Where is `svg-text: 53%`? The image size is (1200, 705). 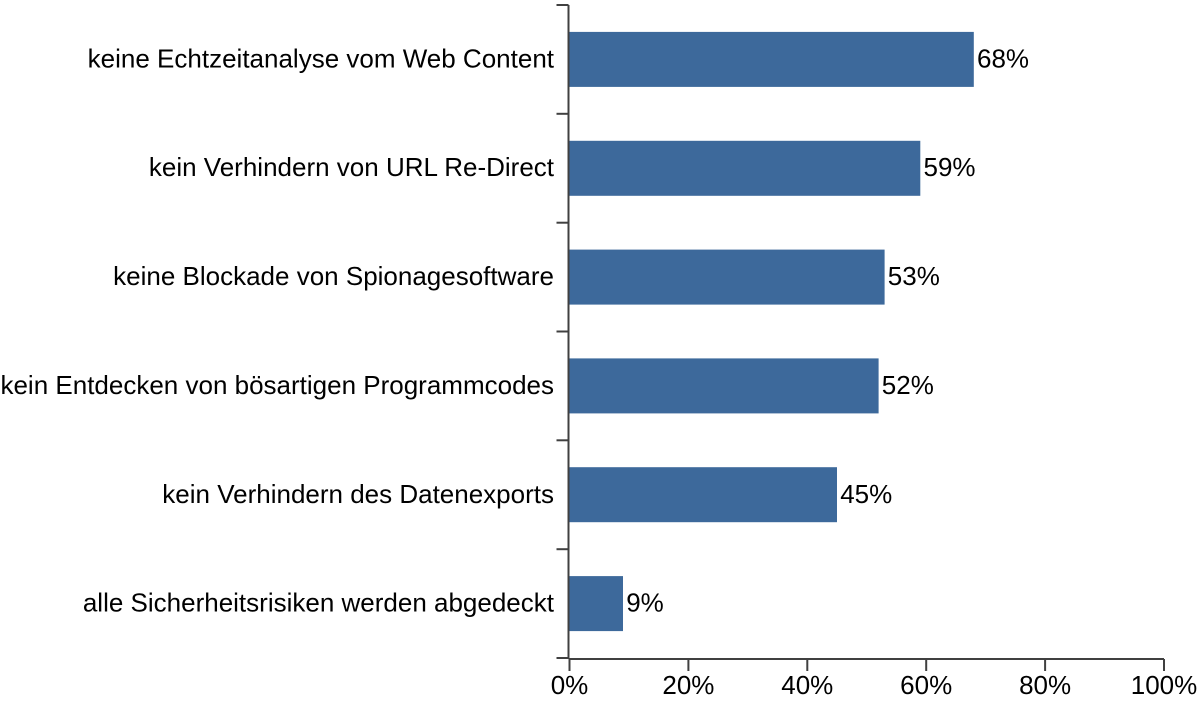 svg-text: 53% is located at coordinates (914, 276).